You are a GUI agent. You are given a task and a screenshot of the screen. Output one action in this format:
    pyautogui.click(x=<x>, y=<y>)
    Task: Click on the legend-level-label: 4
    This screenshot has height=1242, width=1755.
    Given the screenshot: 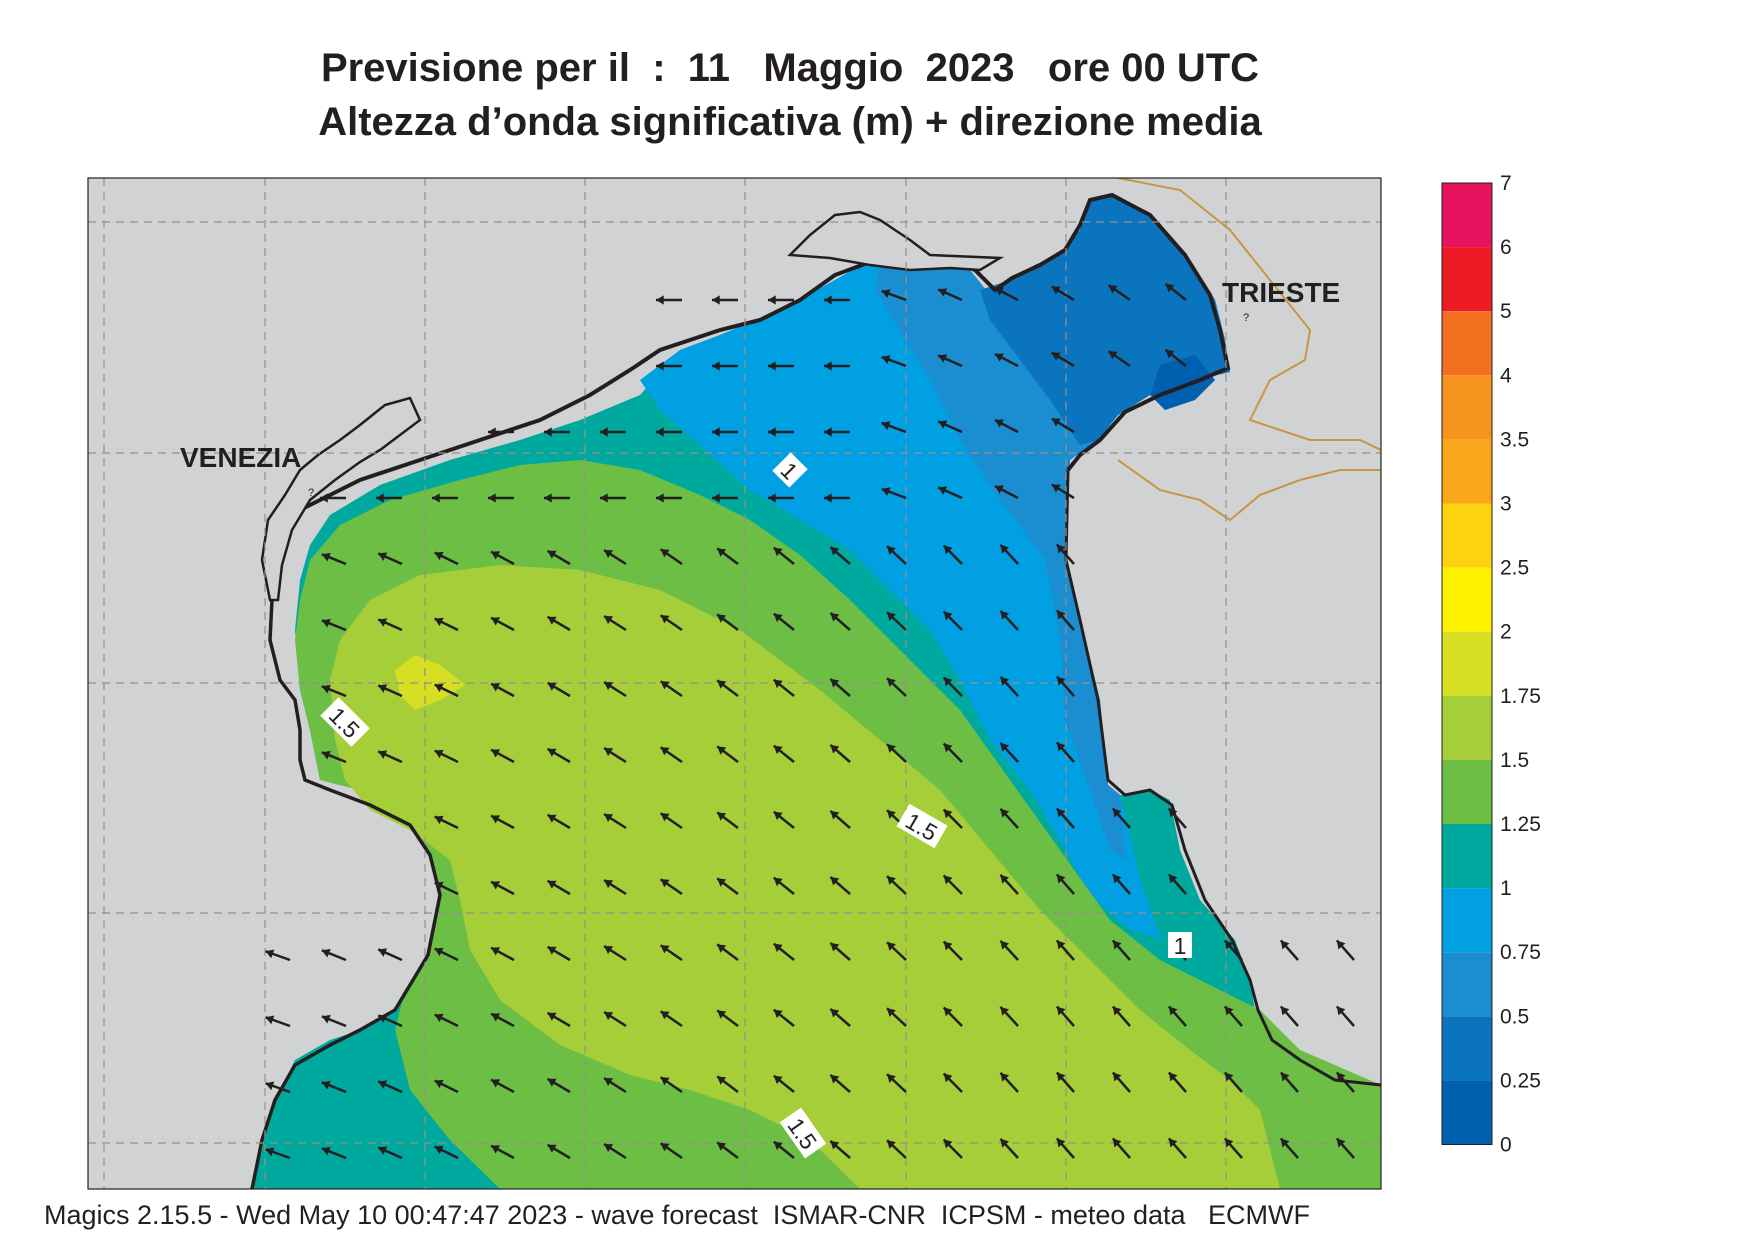 What is the action you would take?
    pyautogui.click(x=1506, y=375)
    